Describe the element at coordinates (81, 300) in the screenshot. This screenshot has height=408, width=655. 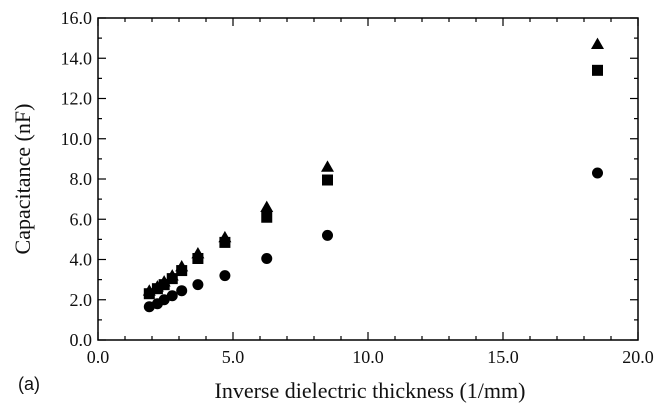
I see `y-tick-label: 2.0` at that location.